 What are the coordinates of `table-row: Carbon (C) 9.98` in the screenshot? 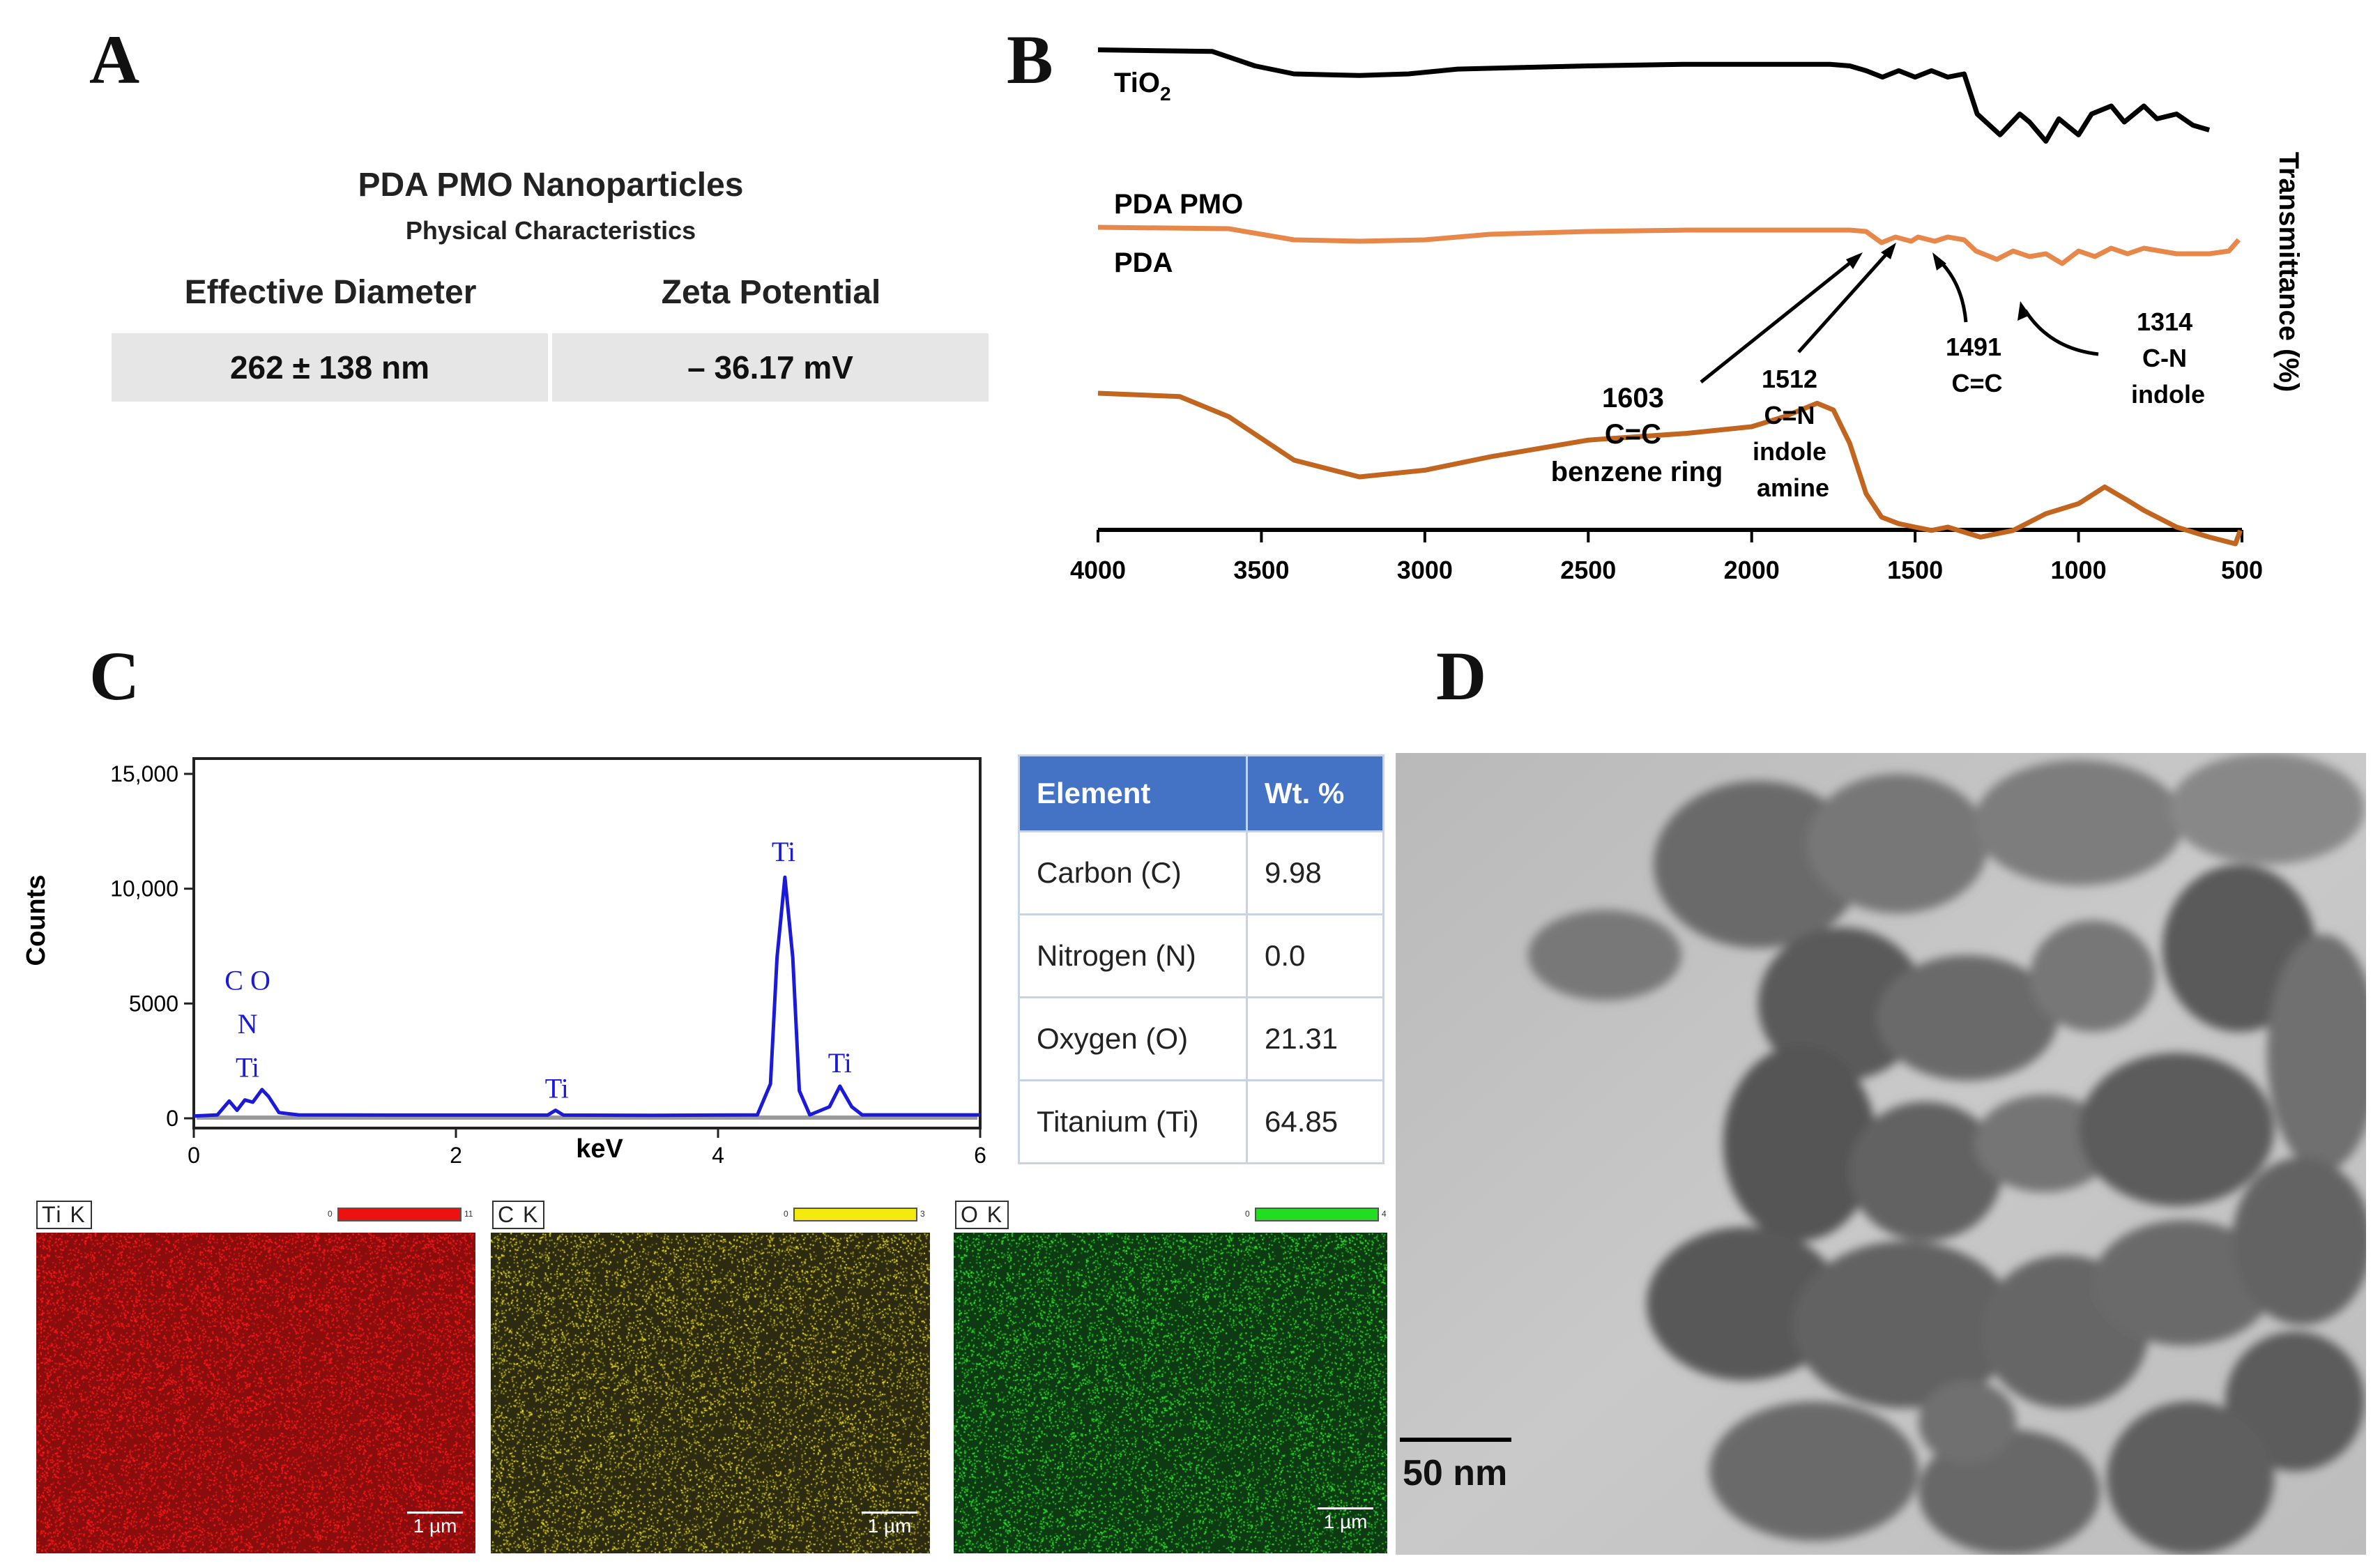 It's located at (1201, 872).